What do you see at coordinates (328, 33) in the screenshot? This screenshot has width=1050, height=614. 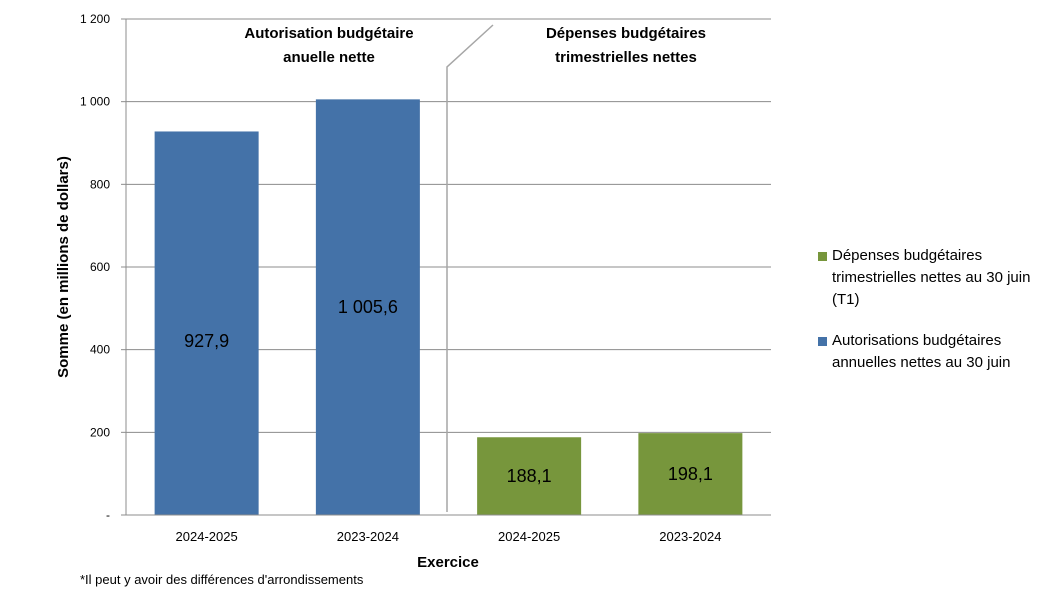 I see `section-title: Autorisation budgétaire` at bounding box center [328, 33].